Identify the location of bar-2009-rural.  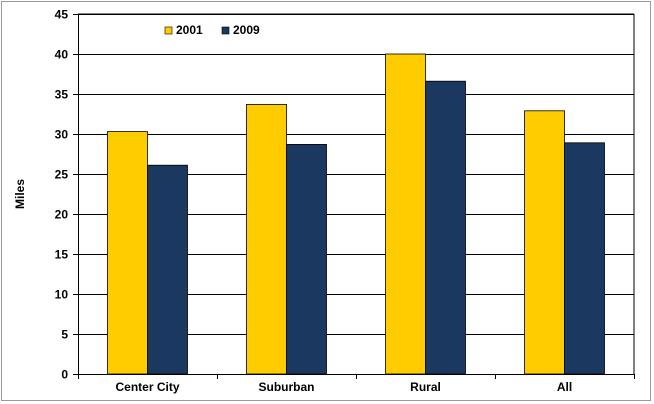
(445, 227).